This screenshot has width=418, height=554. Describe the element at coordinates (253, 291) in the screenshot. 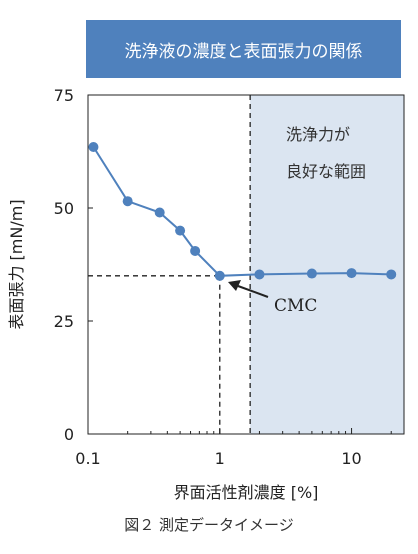

I see `cmc-arrow-line` at that location.